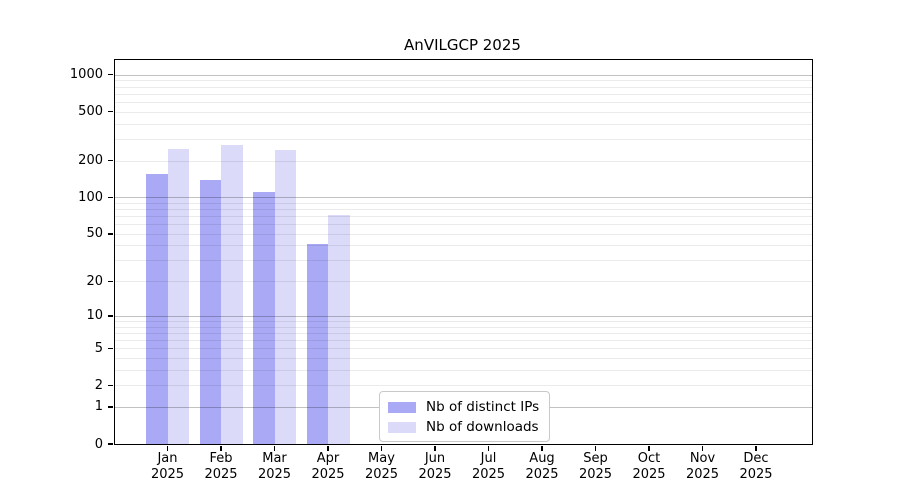  Describe the element at coordinates (402, 407) in the screenshot. I see `legend-swatch-distinct-ips` at that location.